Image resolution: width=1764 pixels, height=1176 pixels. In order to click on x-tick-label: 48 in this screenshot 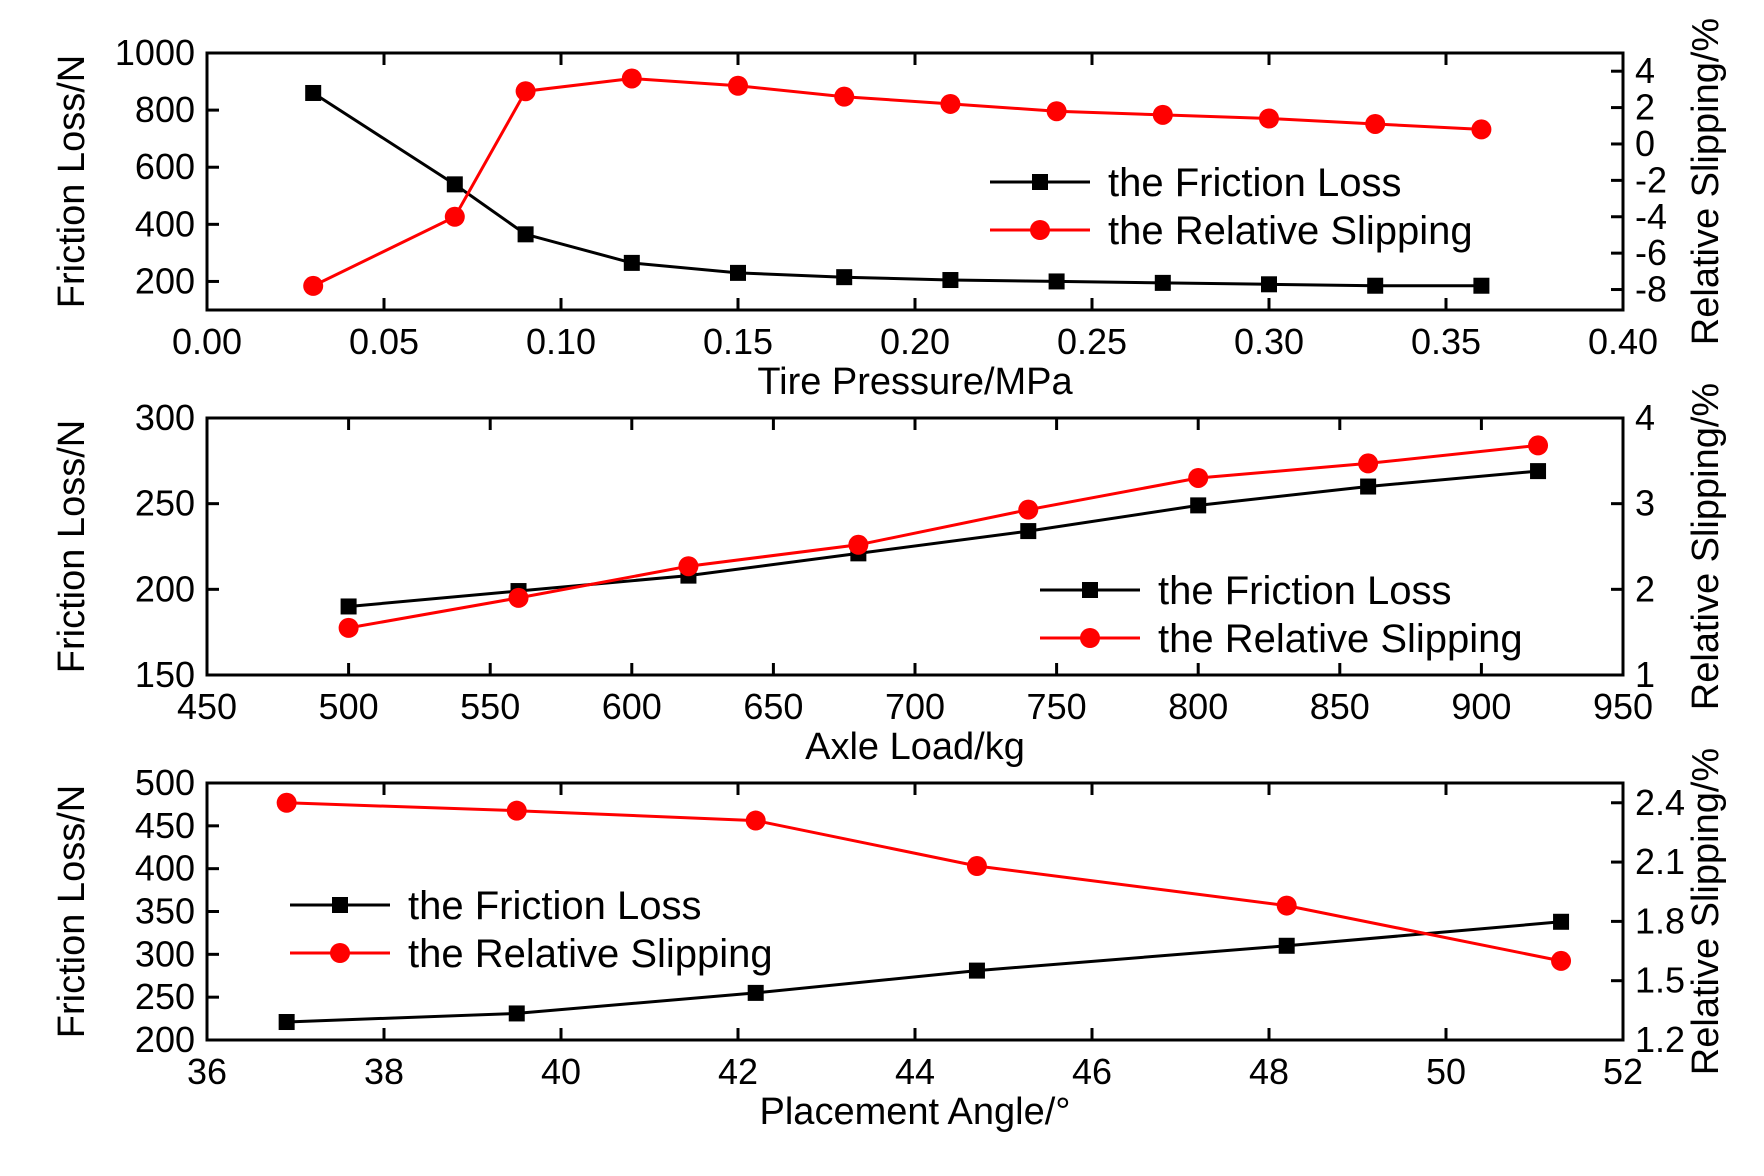, I will do `click(1269, 1071)`.